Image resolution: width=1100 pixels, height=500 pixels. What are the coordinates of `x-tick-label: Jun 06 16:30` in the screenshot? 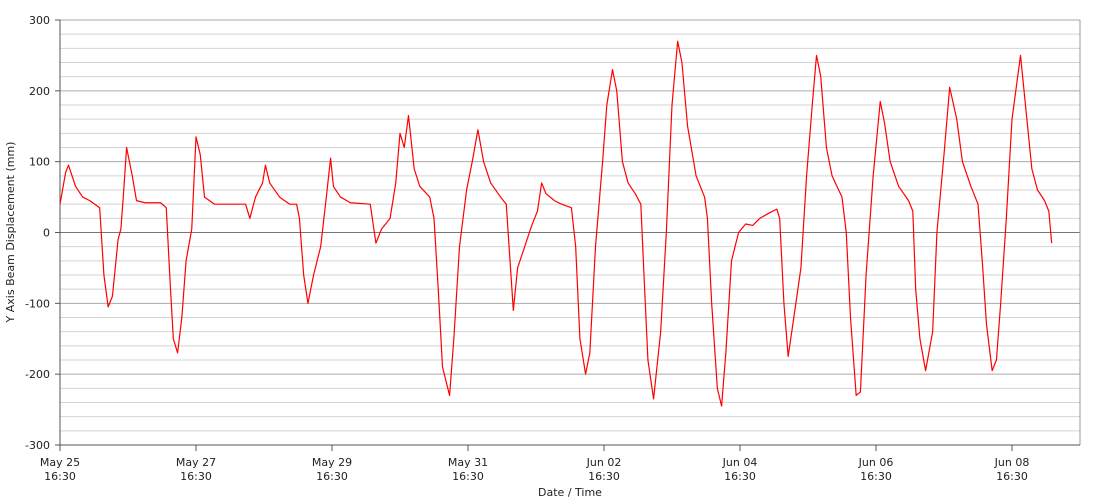 It's located at (876, 469).